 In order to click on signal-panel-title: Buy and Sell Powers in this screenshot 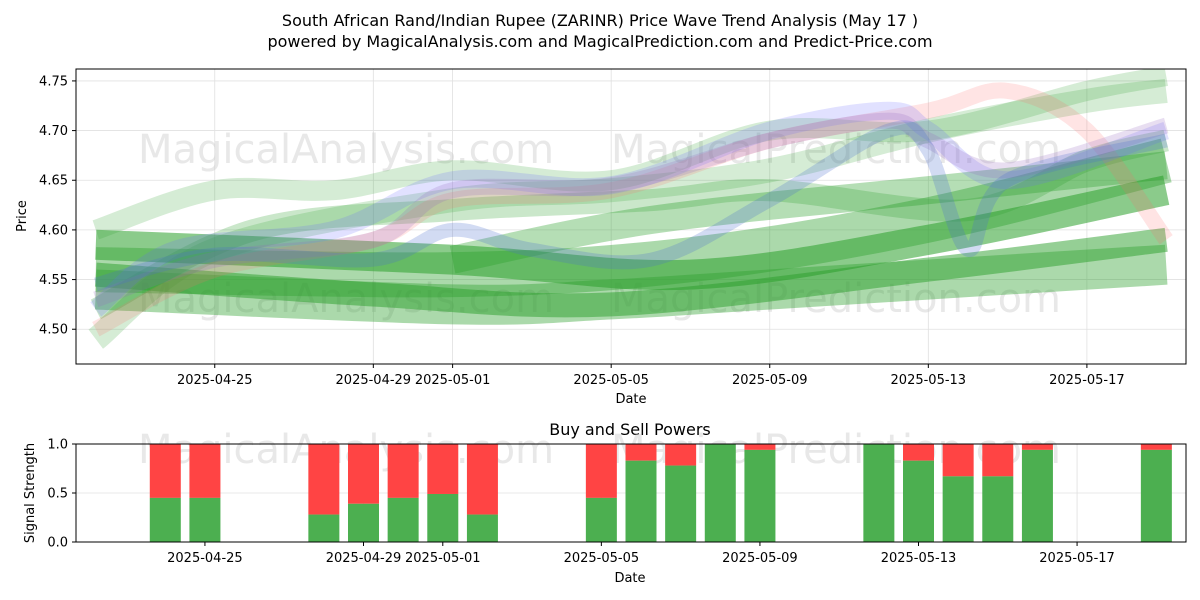, I will do `click(630, 429)`.